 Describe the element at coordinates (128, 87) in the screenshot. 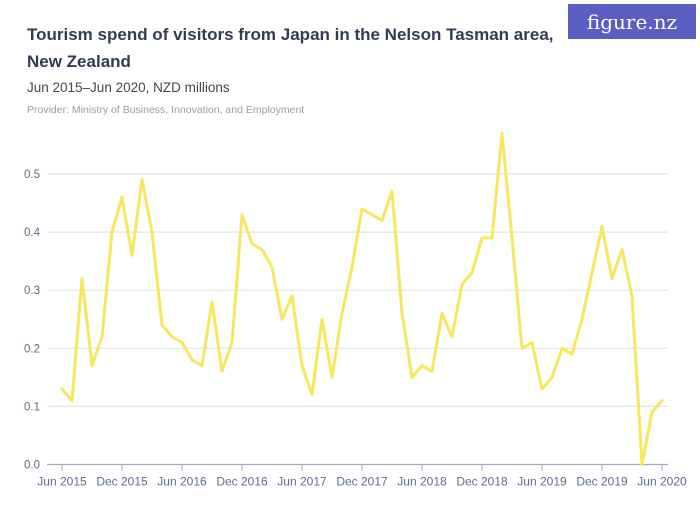

I see `chart-subtitle: Jun 2015–Jun 2020, NZD millions` at that location.